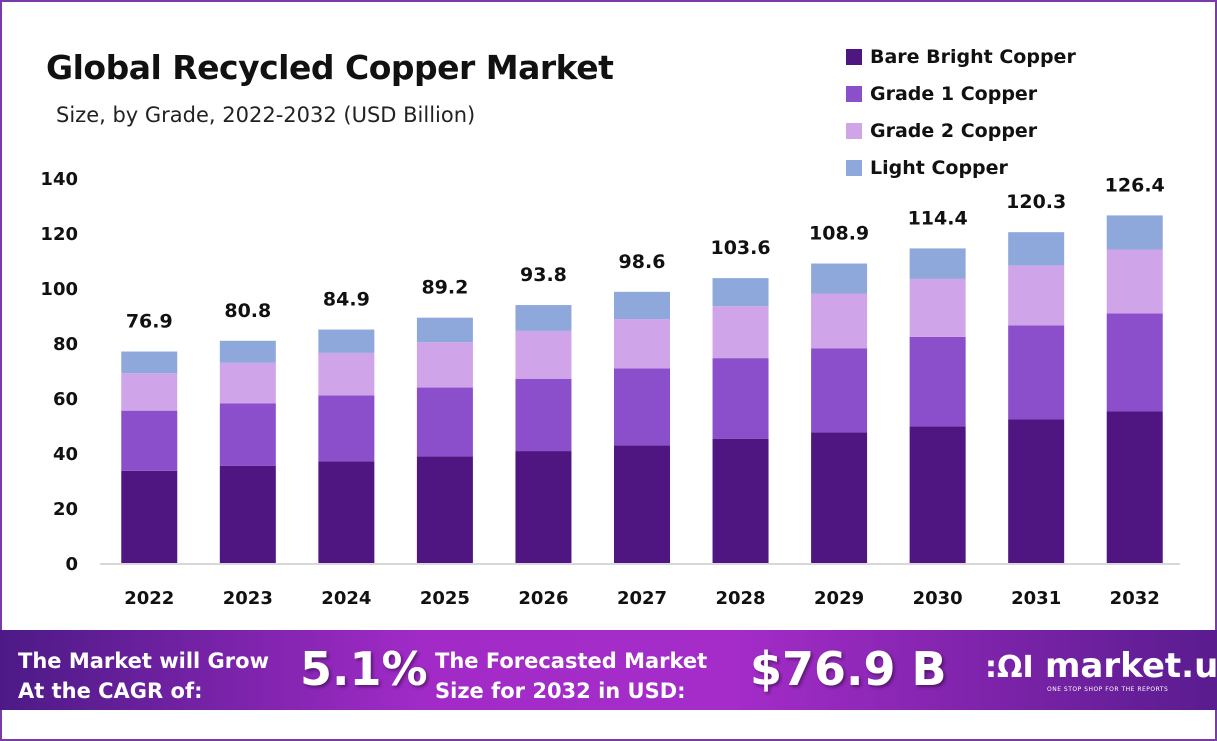  Describe the element at coordinates (143, 661) in the screenshot. I see `cagr-label-line: The Market will Grow` at that location.